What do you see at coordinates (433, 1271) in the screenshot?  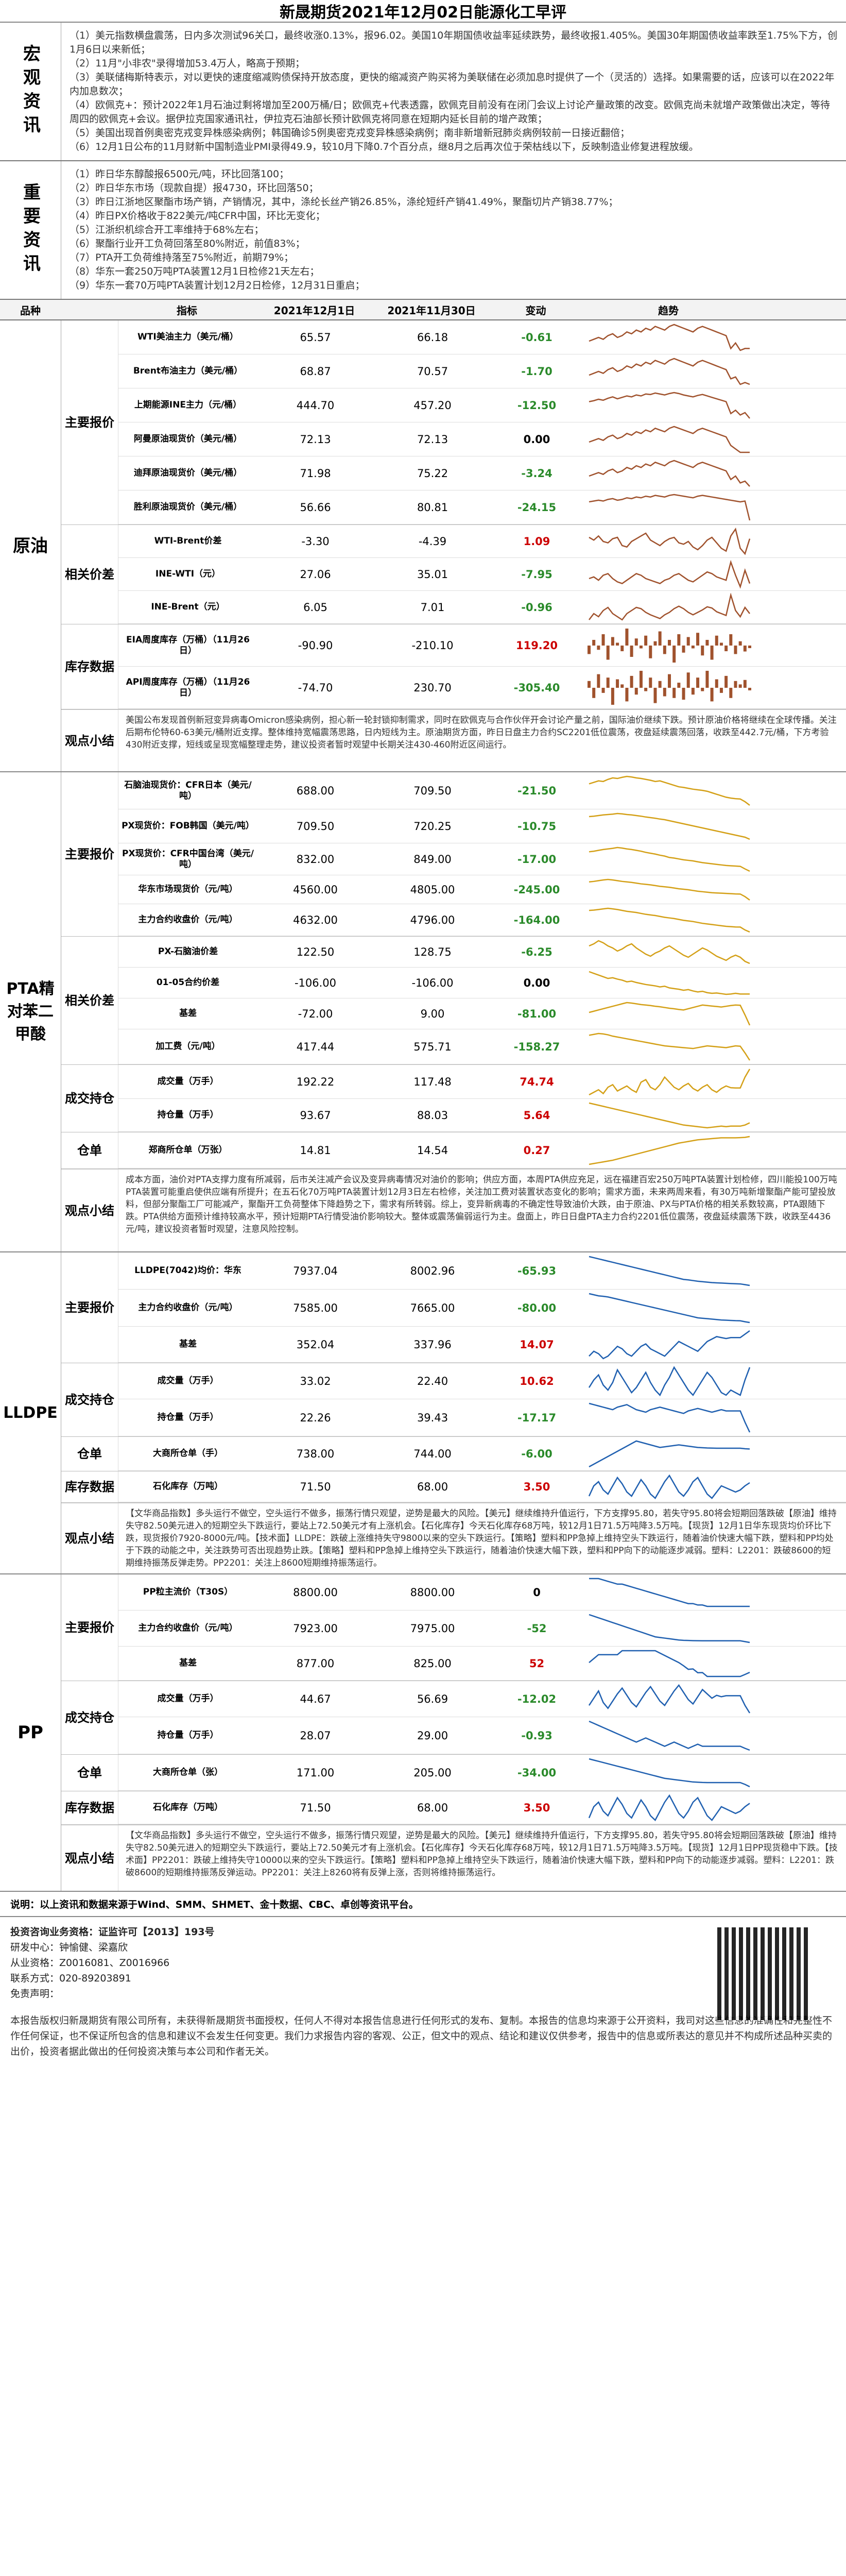 I see `value-previous: 8002.96` at bounding box center [433, 1271].